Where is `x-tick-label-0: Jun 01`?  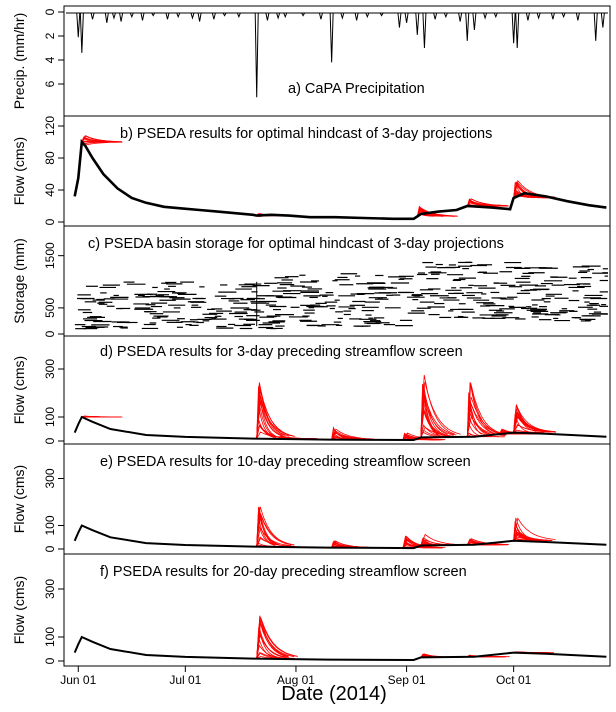
x-tick-label-0: Jun 01 is located at coordinates (78, 680).